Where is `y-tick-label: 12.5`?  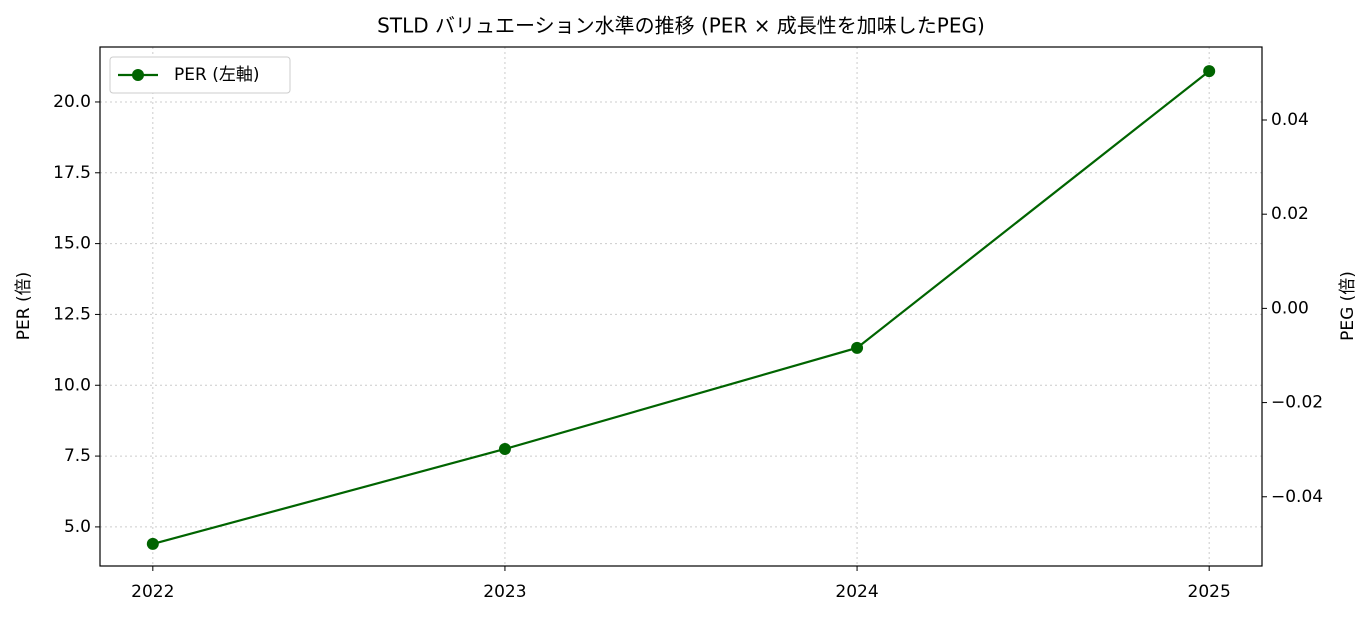
y-tick-label: 12.5 is located at coordinates (72, 314).